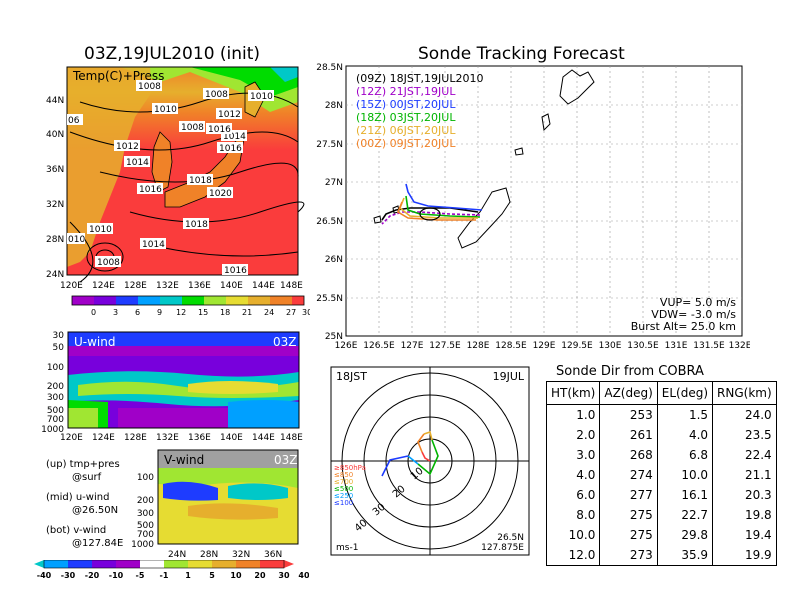 The image size is (792, 612). What do you see at coordinates (203, 312) in the screenshot?
I see `colorbar-label: 15` at bounding box center [203, 312].